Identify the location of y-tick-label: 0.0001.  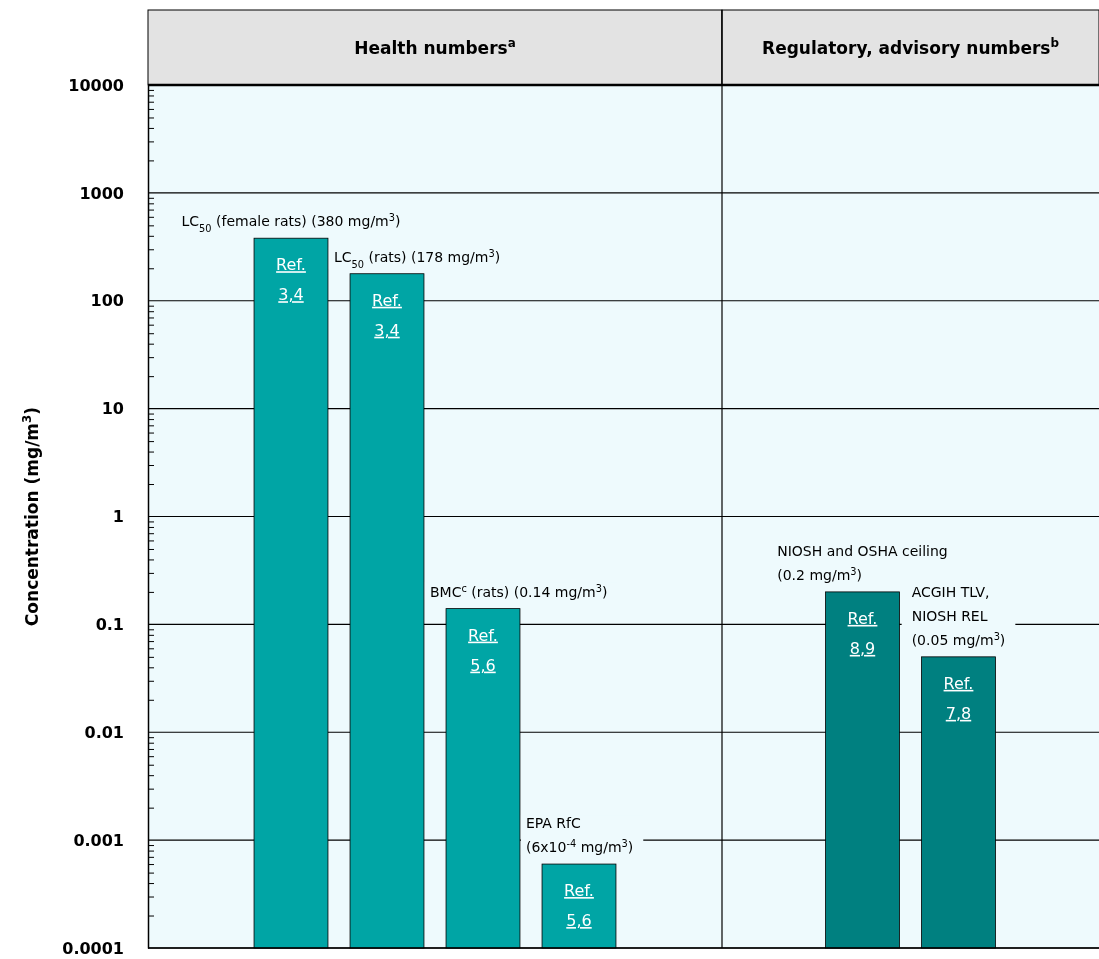
(93, 948).